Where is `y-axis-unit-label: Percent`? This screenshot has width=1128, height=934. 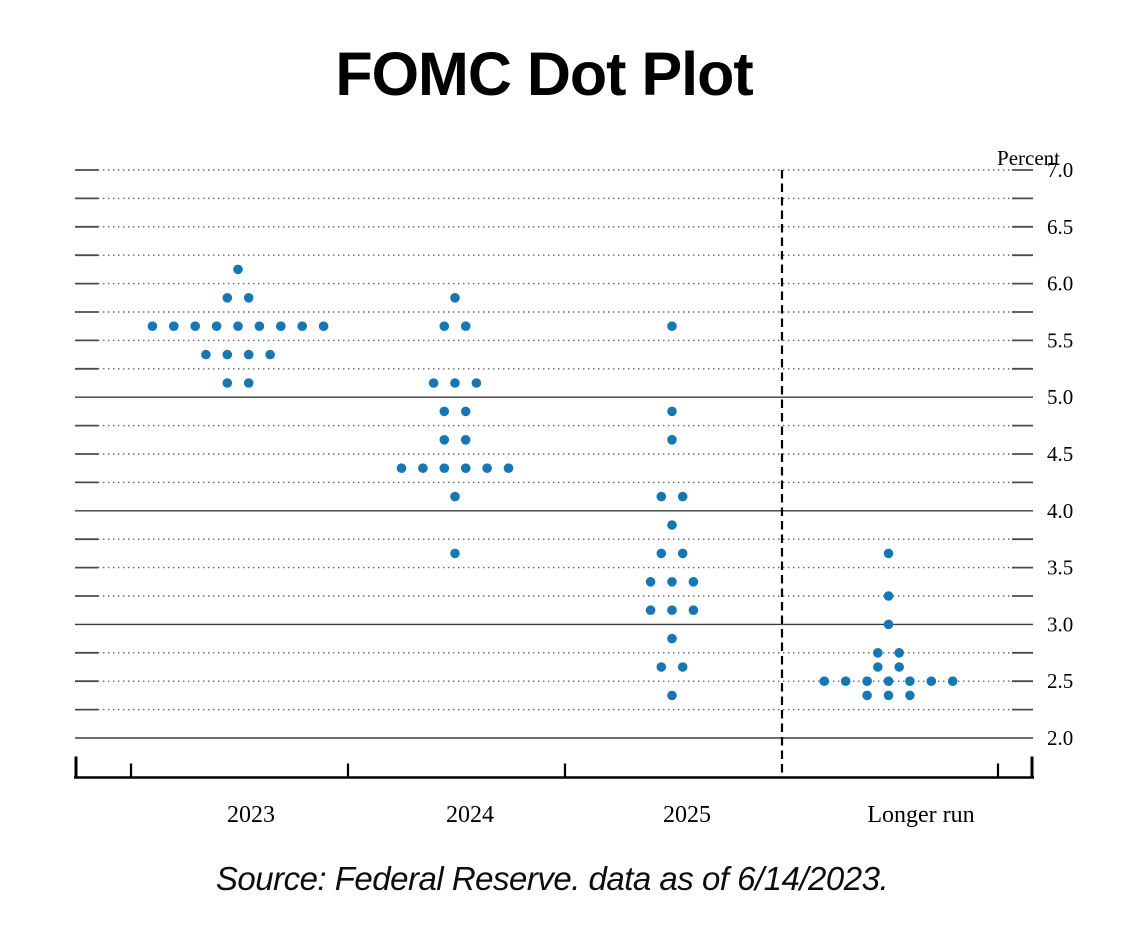 y-axis-unit-label: Percent is located at coordinates (1028, 158).